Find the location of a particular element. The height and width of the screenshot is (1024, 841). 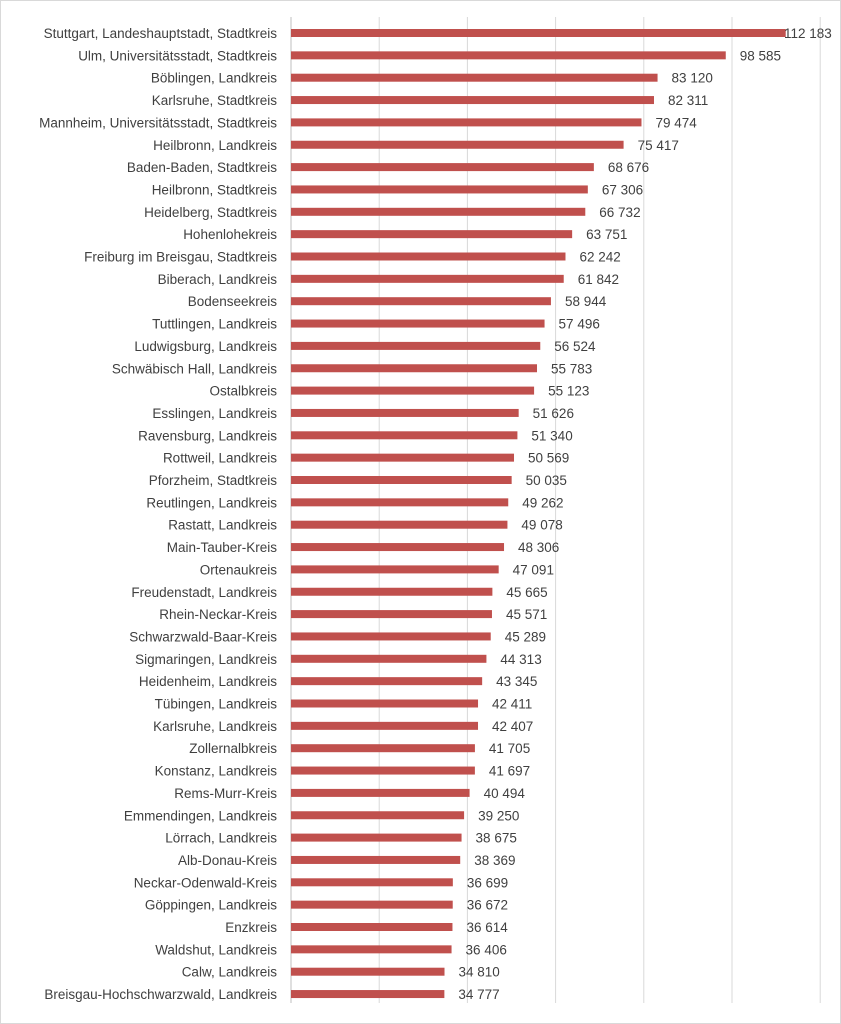

data-label: 36 406 is located at coordinates (486, 949).